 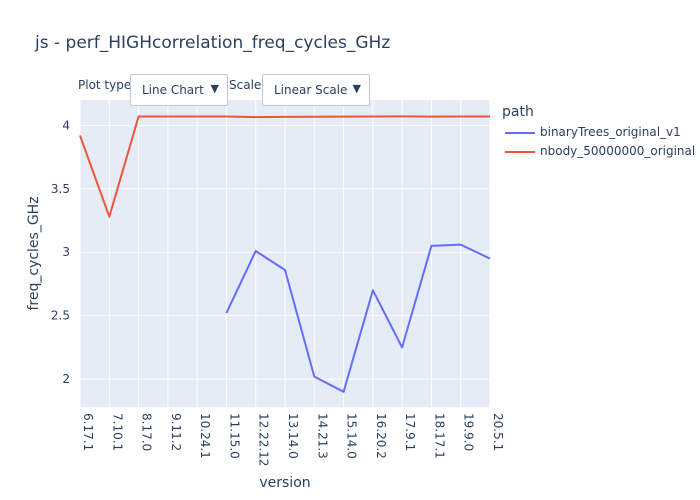 I want to click on plot-type-label: Plot type:, so click(x=107, y=85).